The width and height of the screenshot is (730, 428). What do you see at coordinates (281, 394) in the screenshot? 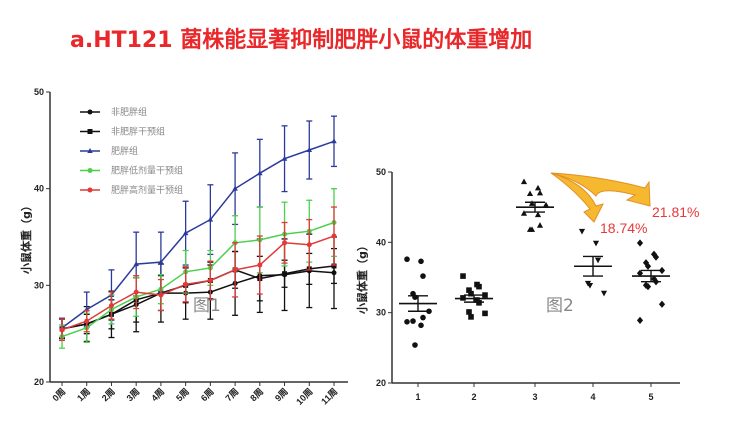
I see `x-tick-label: 9周` at bounding box center [281, 394].